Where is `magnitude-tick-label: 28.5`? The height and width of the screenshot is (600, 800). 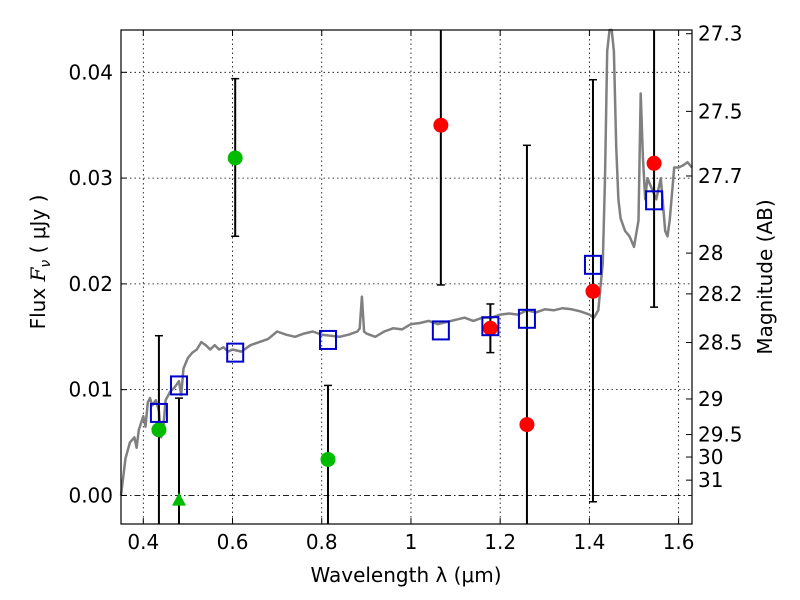
magnitude-tick-label: 28.5 is located at coordinates (720, 343).